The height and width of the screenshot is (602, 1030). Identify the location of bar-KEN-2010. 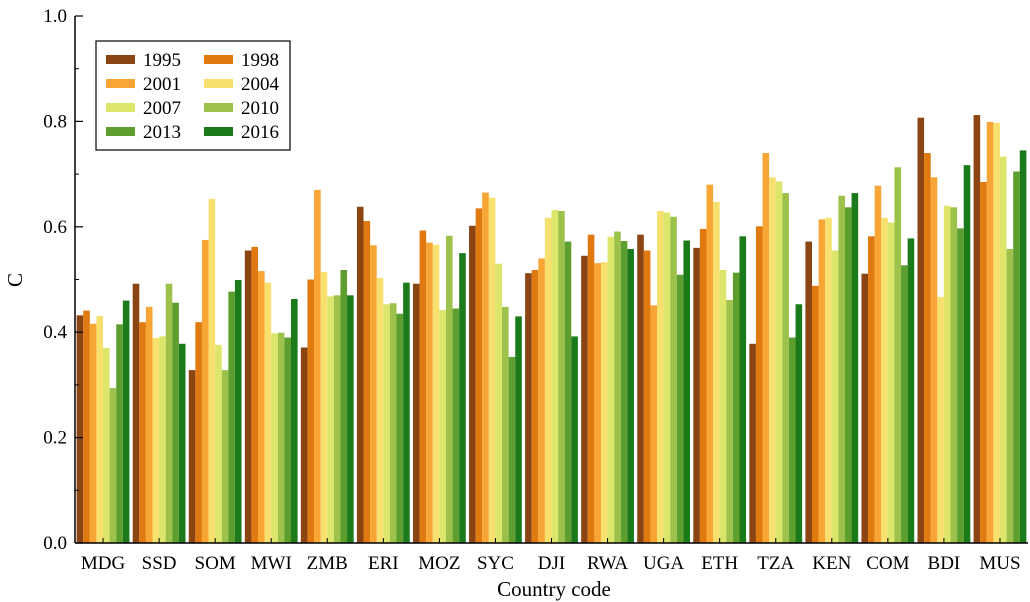
(841, 369).